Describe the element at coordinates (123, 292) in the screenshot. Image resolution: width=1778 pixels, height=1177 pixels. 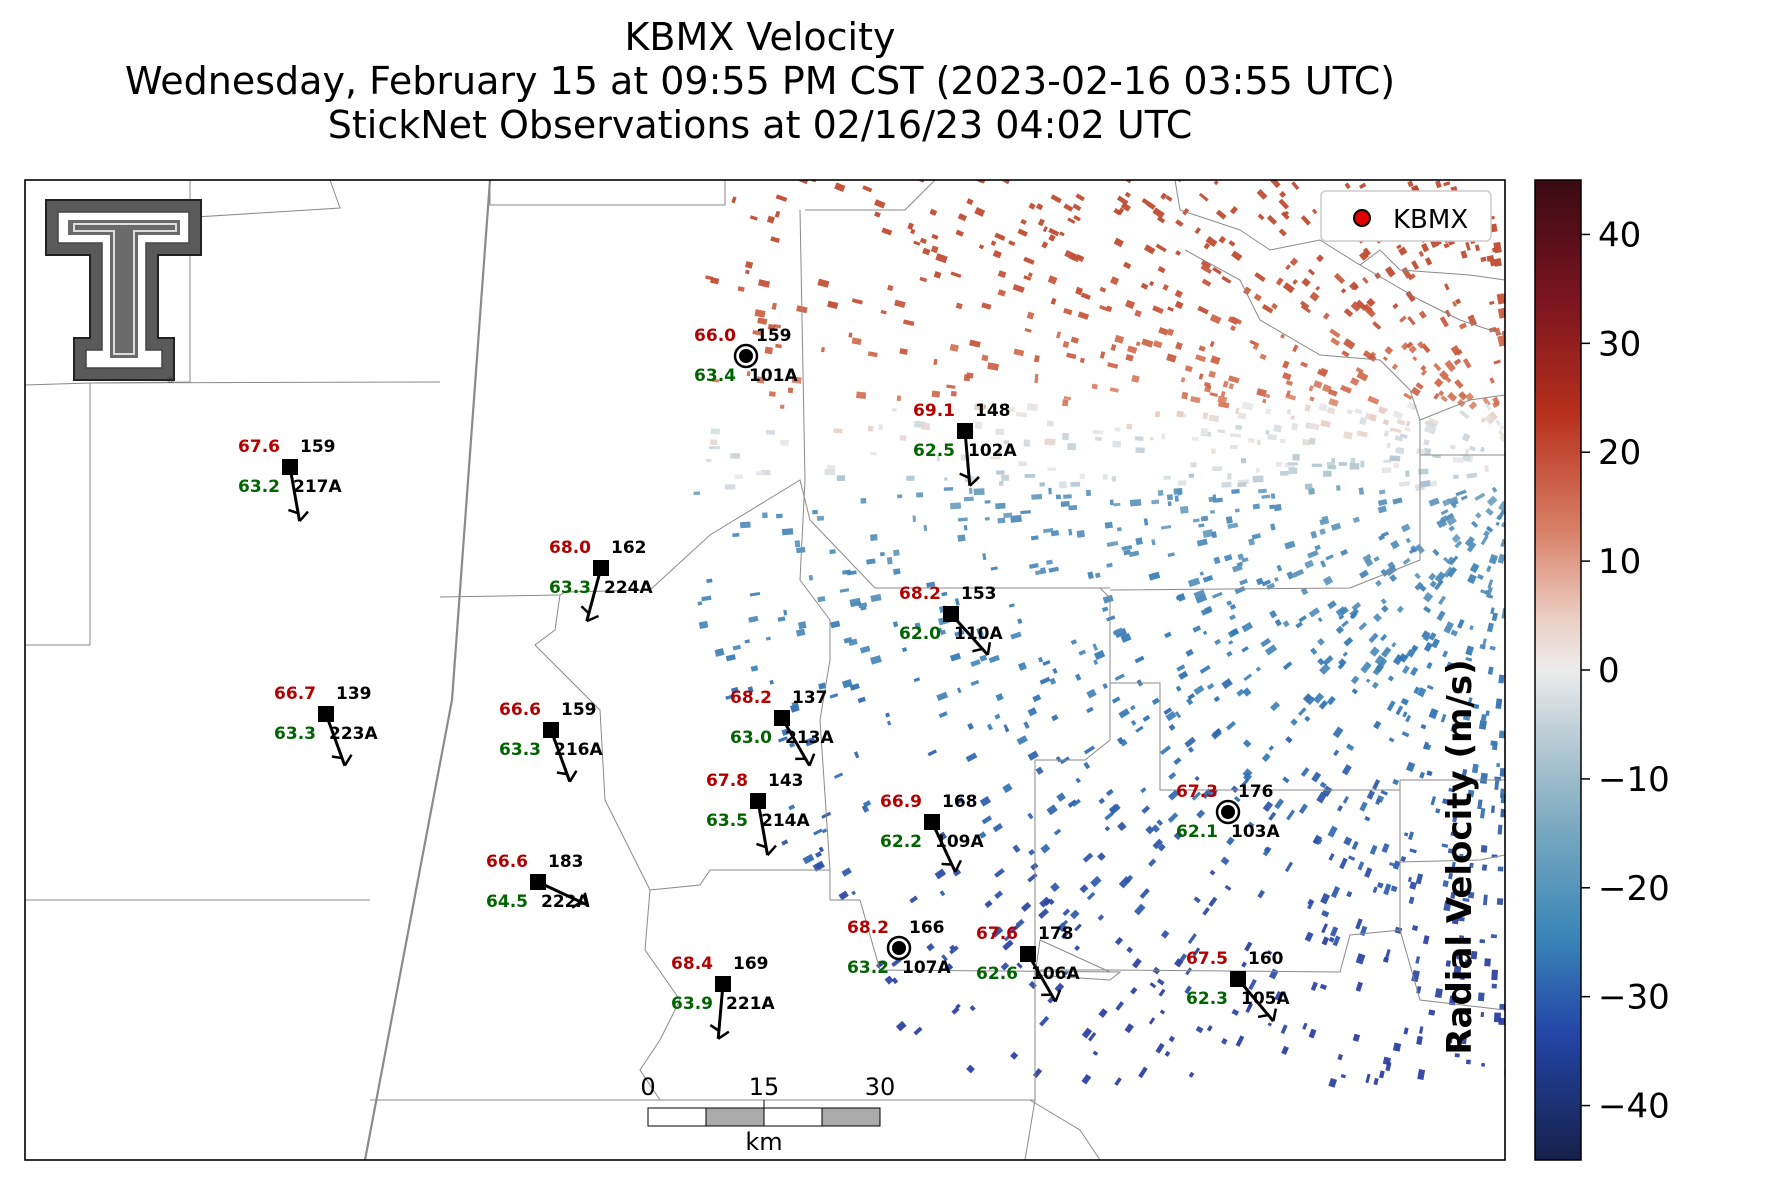
I see `texas-tech-logo: ®` at that location.